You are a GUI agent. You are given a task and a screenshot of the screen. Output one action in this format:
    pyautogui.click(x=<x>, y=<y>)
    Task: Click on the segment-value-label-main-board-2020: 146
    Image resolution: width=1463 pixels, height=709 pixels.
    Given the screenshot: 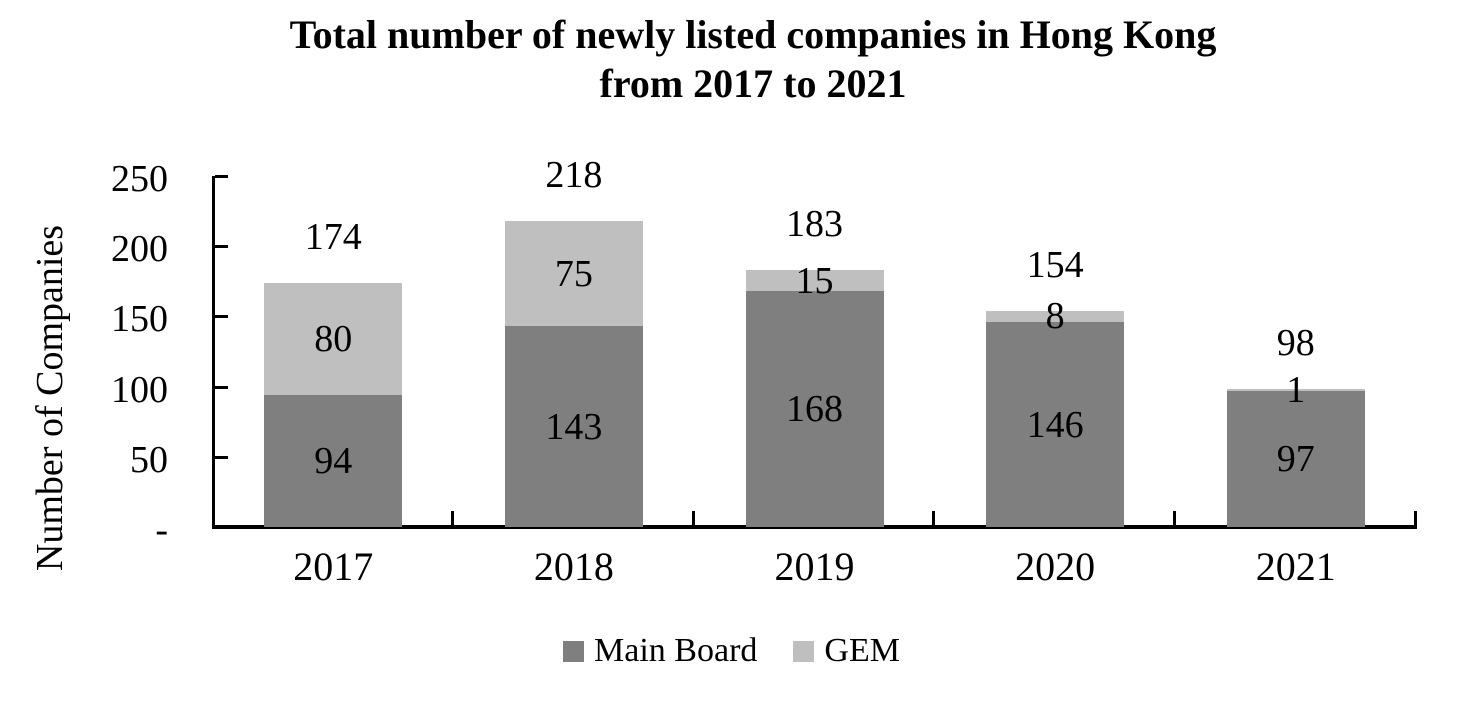 What is the action you would take?
    pyautogui.click(x=1055, y=424)
    